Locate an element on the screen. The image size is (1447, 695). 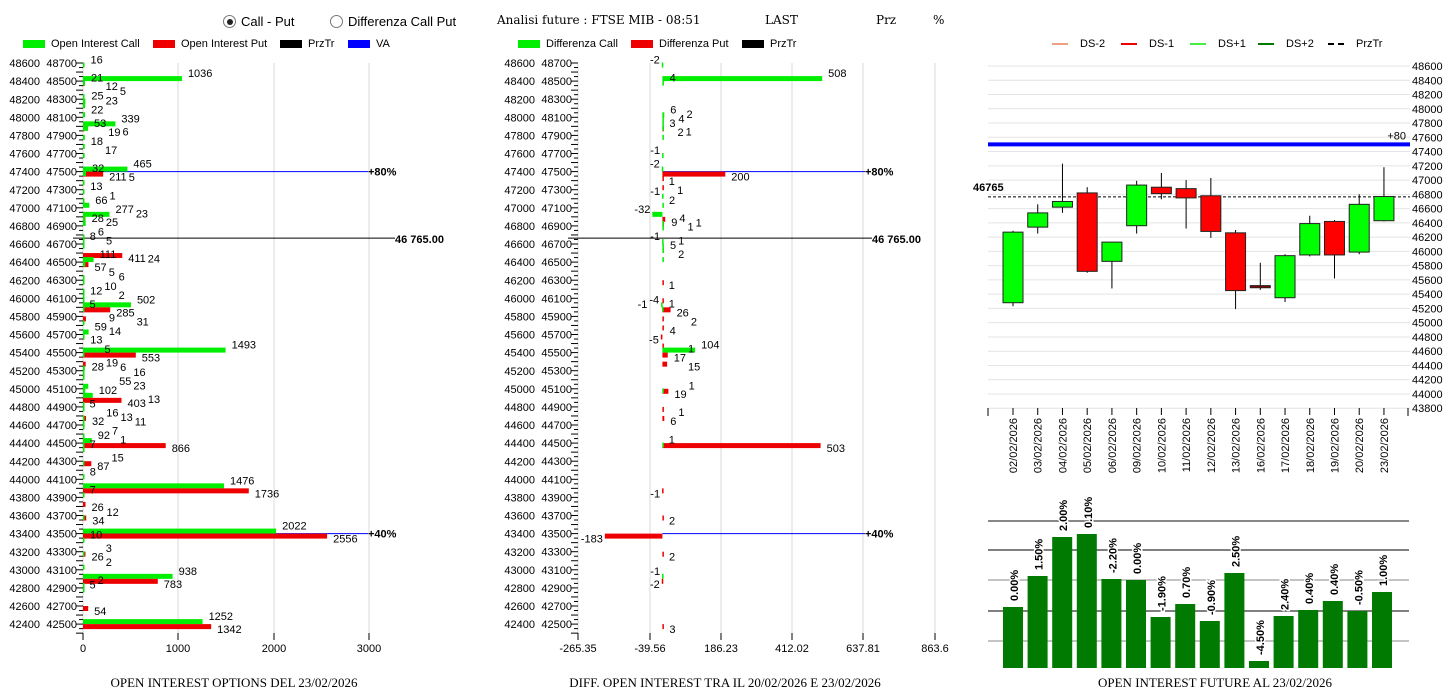
legend-swatch is located at coordinates (34, 44).